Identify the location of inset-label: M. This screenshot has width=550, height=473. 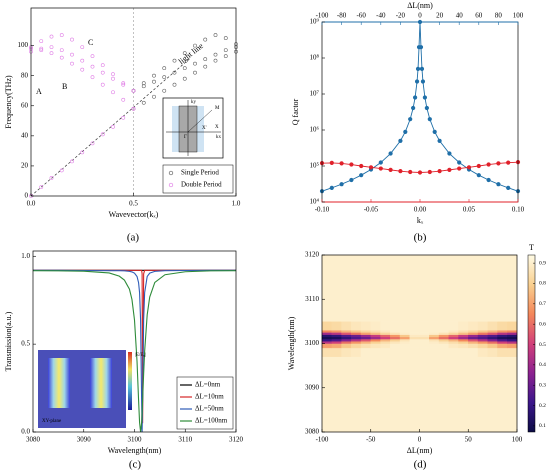
(217, 108).